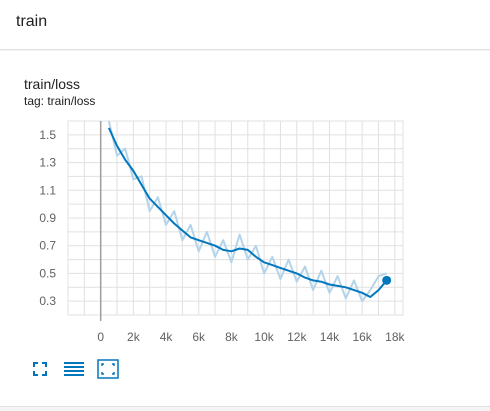 Image resolution: width=490 pixels, height=411 pixels. Describe the element at coordinates (362, 337) in the screenshot. I see `x-tick-label: 16k` at that location.